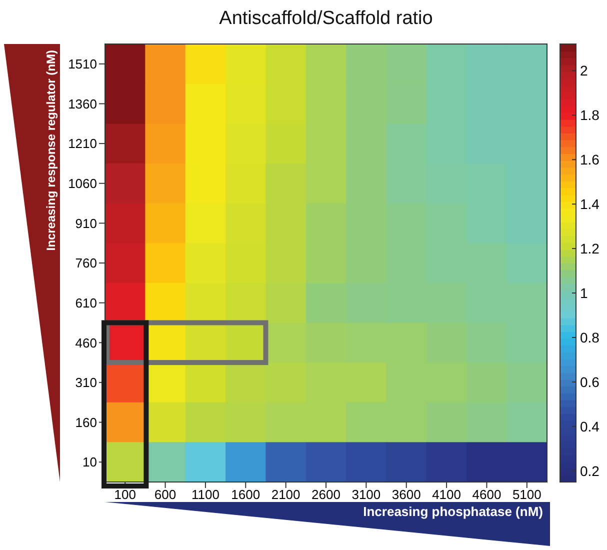  Describe the element at coordinates (584, 70) in the screenshot. I see `color-bar-label: 2` at that location.